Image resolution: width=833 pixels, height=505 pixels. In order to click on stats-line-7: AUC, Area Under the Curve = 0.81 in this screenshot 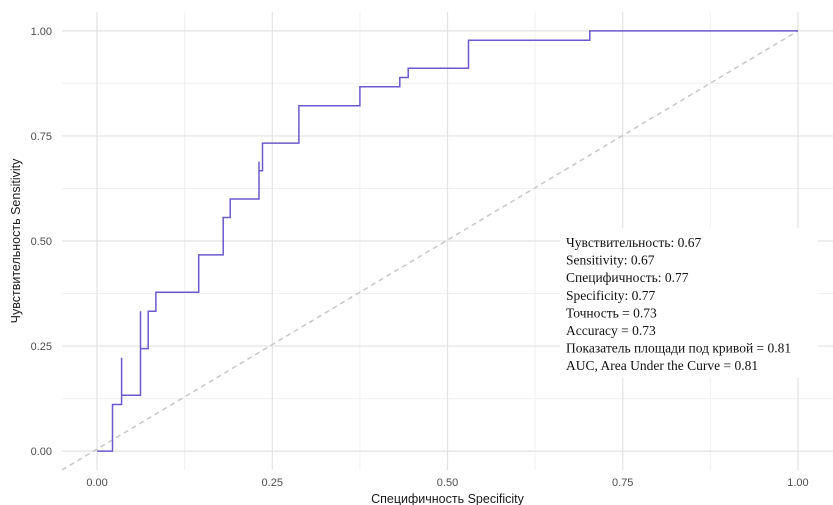, I will do `click(662, 365)`.